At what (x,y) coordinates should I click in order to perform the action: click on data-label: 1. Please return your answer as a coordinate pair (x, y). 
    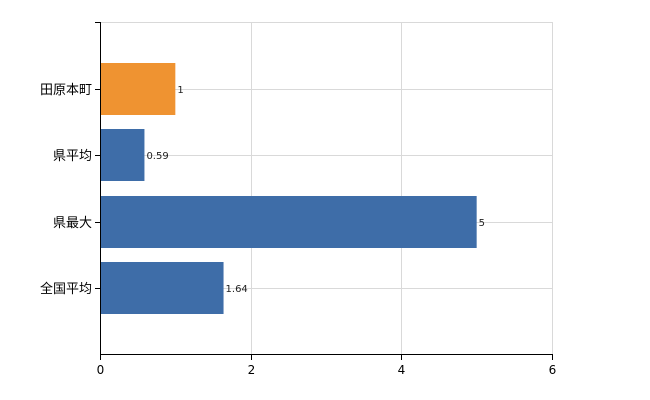
    Looking at the image, I should click on (180, 90).